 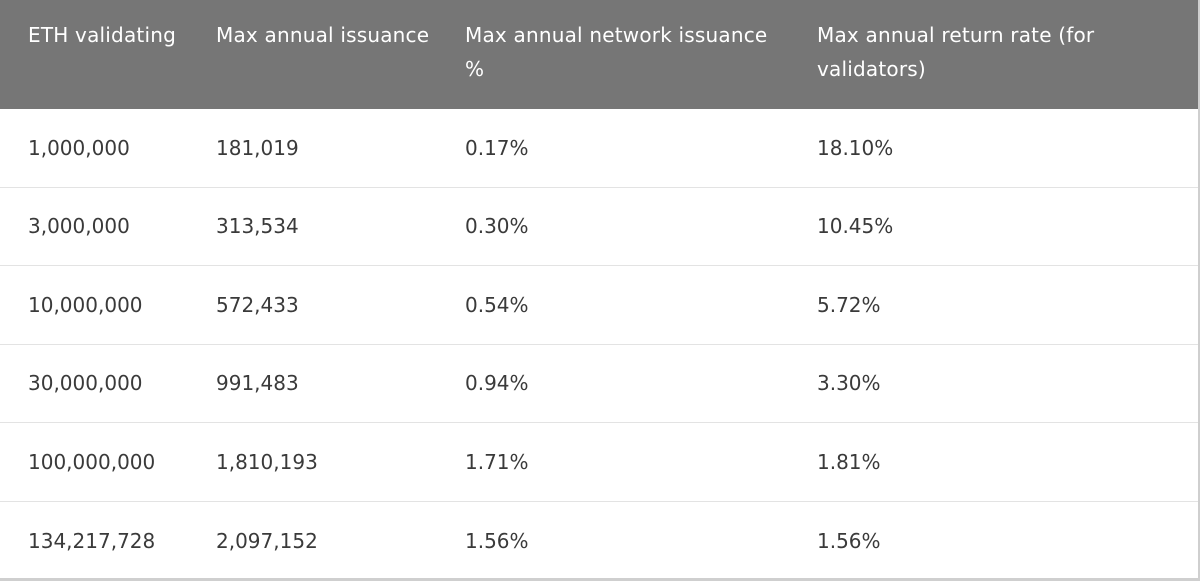 What do you see at coordinates (849, 383) in the screenshot?
I see `cell-return-rate: 3.30%` at bounding box center [849, 383].